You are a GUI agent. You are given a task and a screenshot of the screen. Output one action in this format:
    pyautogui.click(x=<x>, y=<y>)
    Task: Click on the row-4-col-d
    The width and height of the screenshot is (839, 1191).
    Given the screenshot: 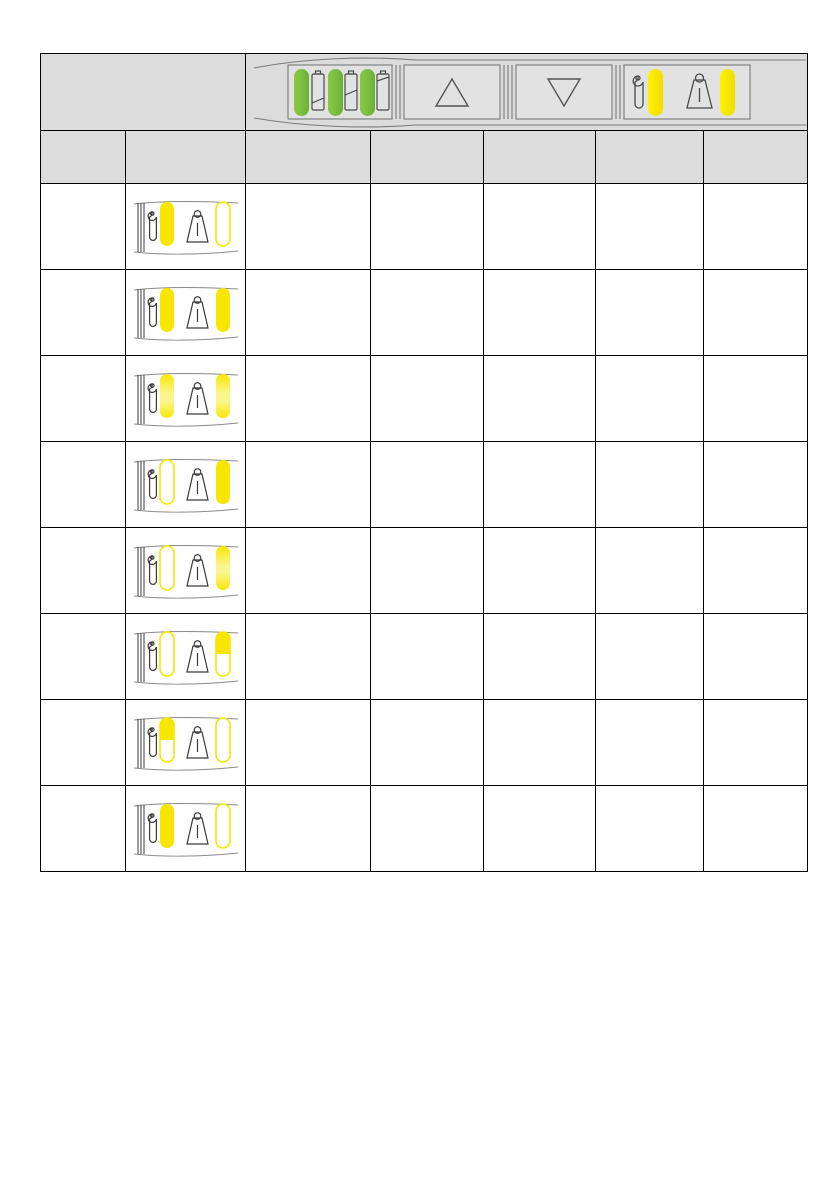 What is the action you would take?
    pyautogui.click(x=427, y=484)
    